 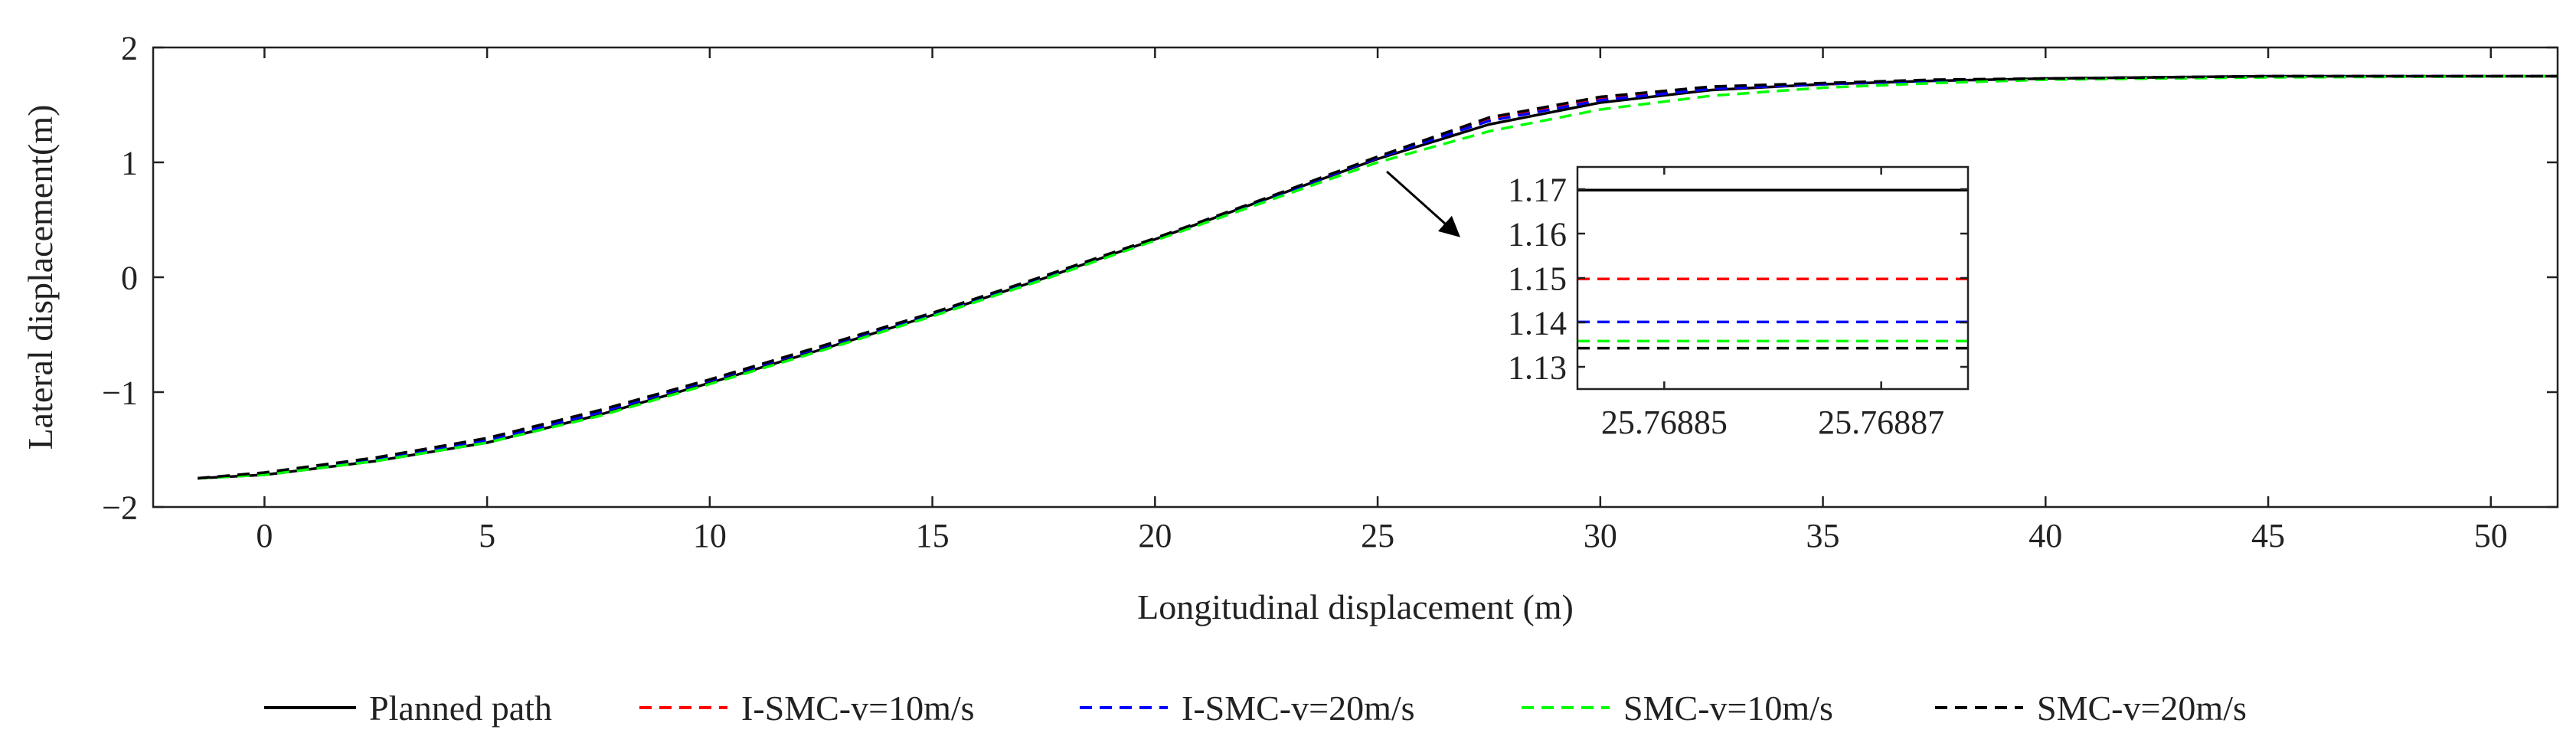 I want to click on inset-background, so click(x=1772, y=278).